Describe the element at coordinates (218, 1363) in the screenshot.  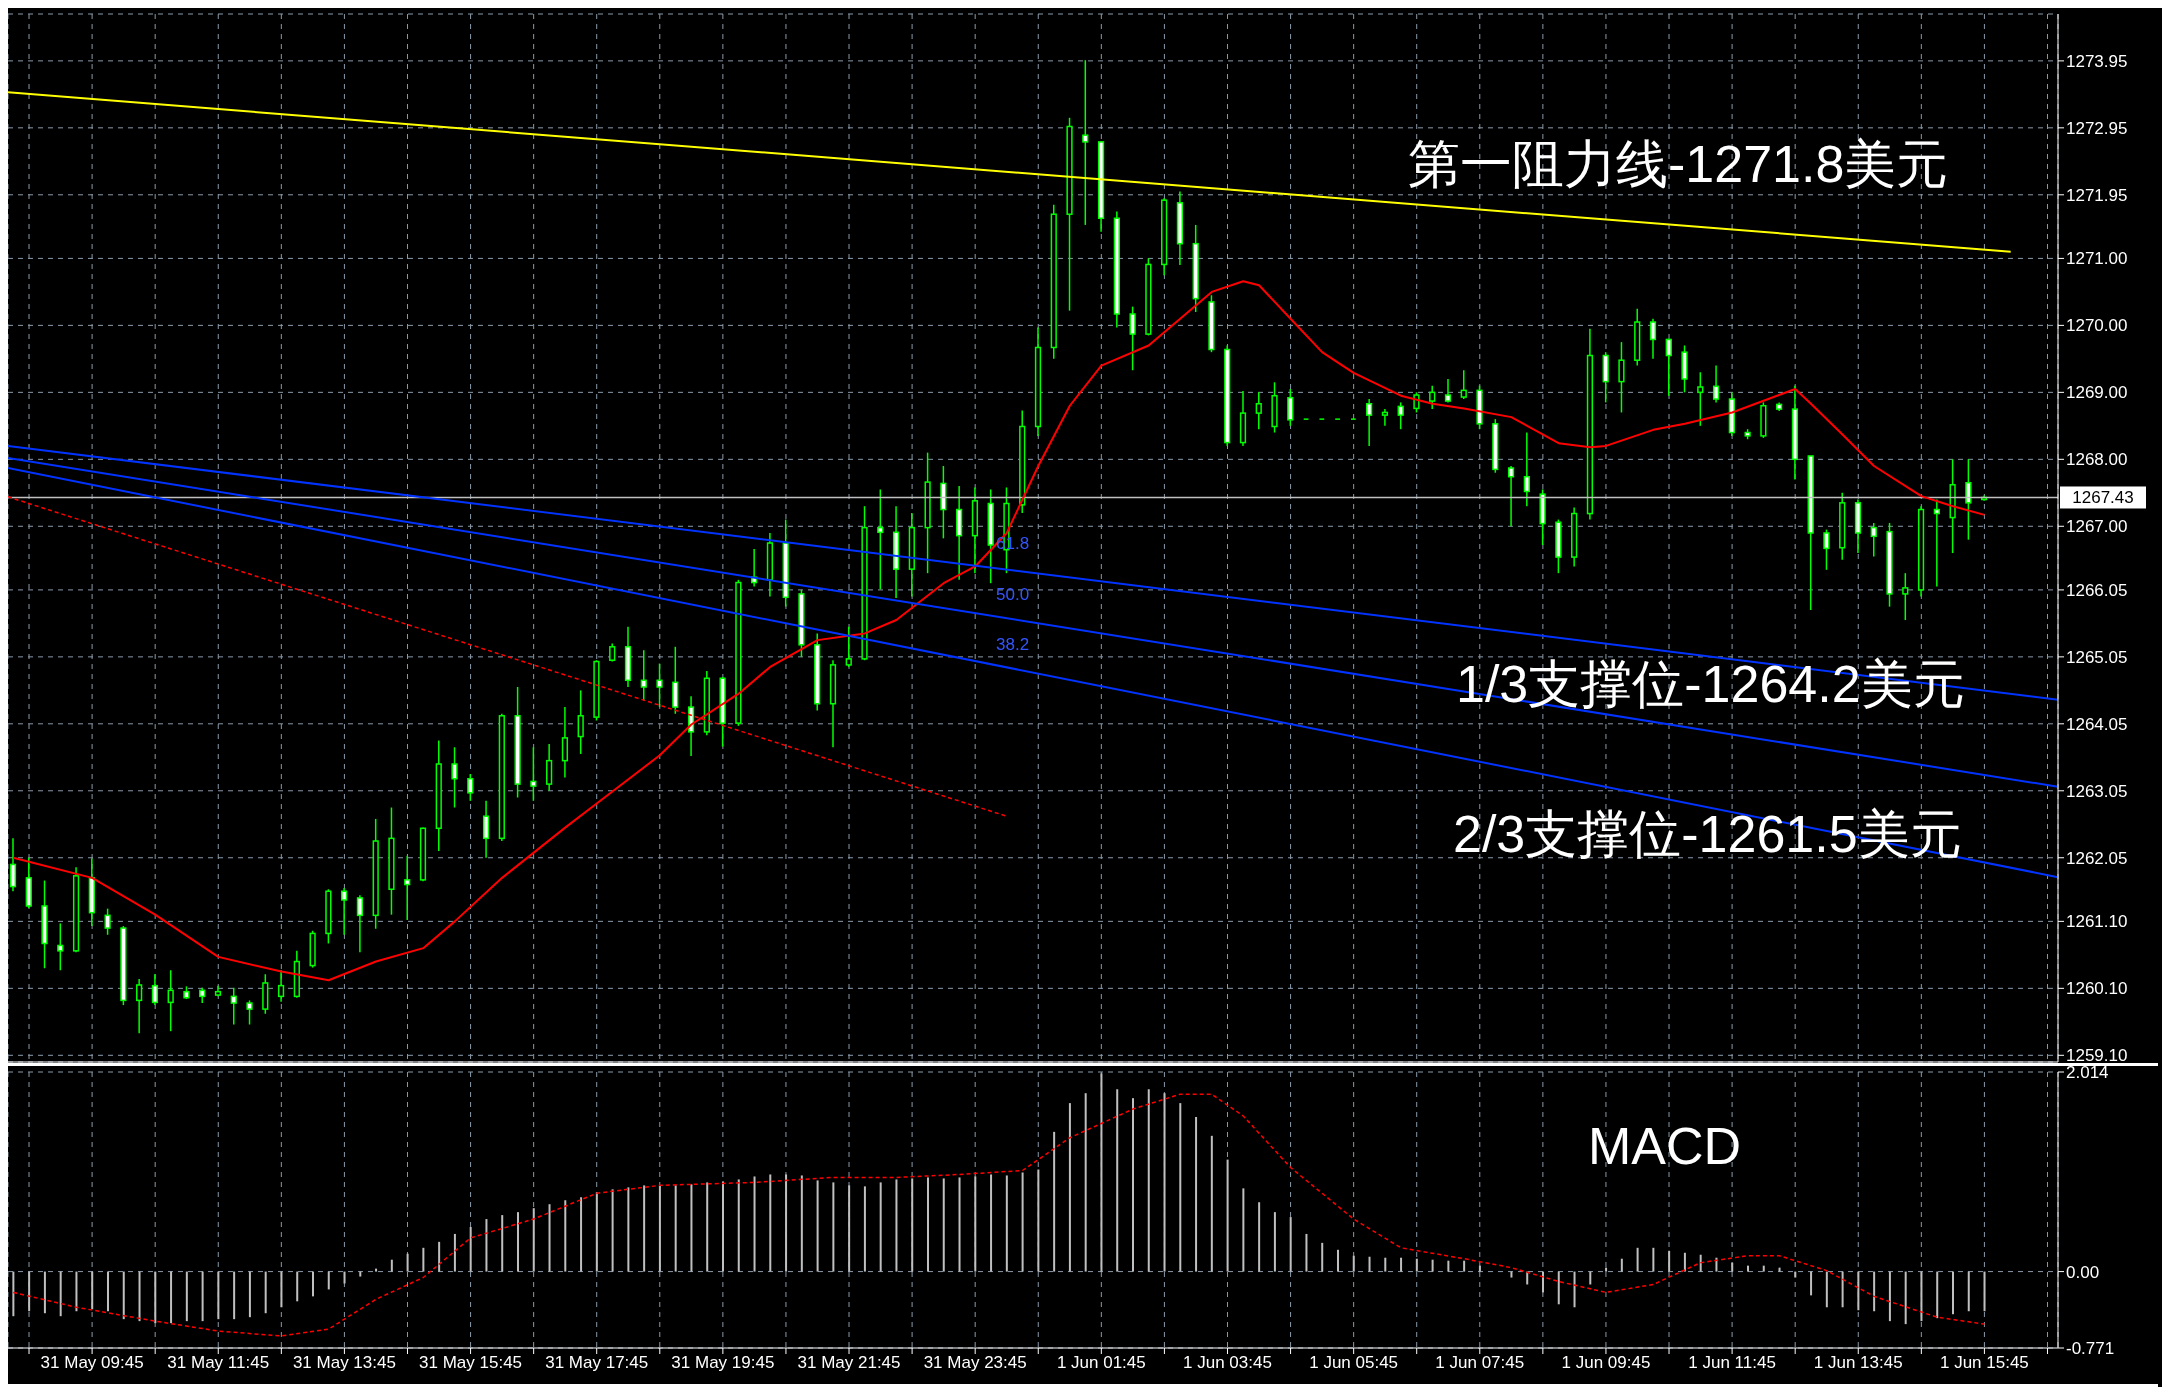
I see `x-tick-label: 31 May 11:45` at that location.